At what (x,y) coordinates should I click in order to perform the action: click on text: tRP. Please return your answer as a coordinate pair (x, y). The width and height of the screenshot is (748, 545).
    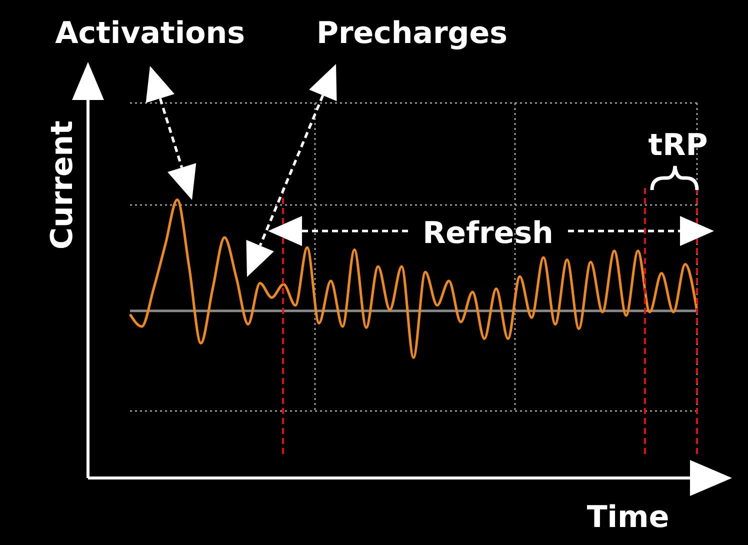
    Looking at the image, I should click on (678, 145).